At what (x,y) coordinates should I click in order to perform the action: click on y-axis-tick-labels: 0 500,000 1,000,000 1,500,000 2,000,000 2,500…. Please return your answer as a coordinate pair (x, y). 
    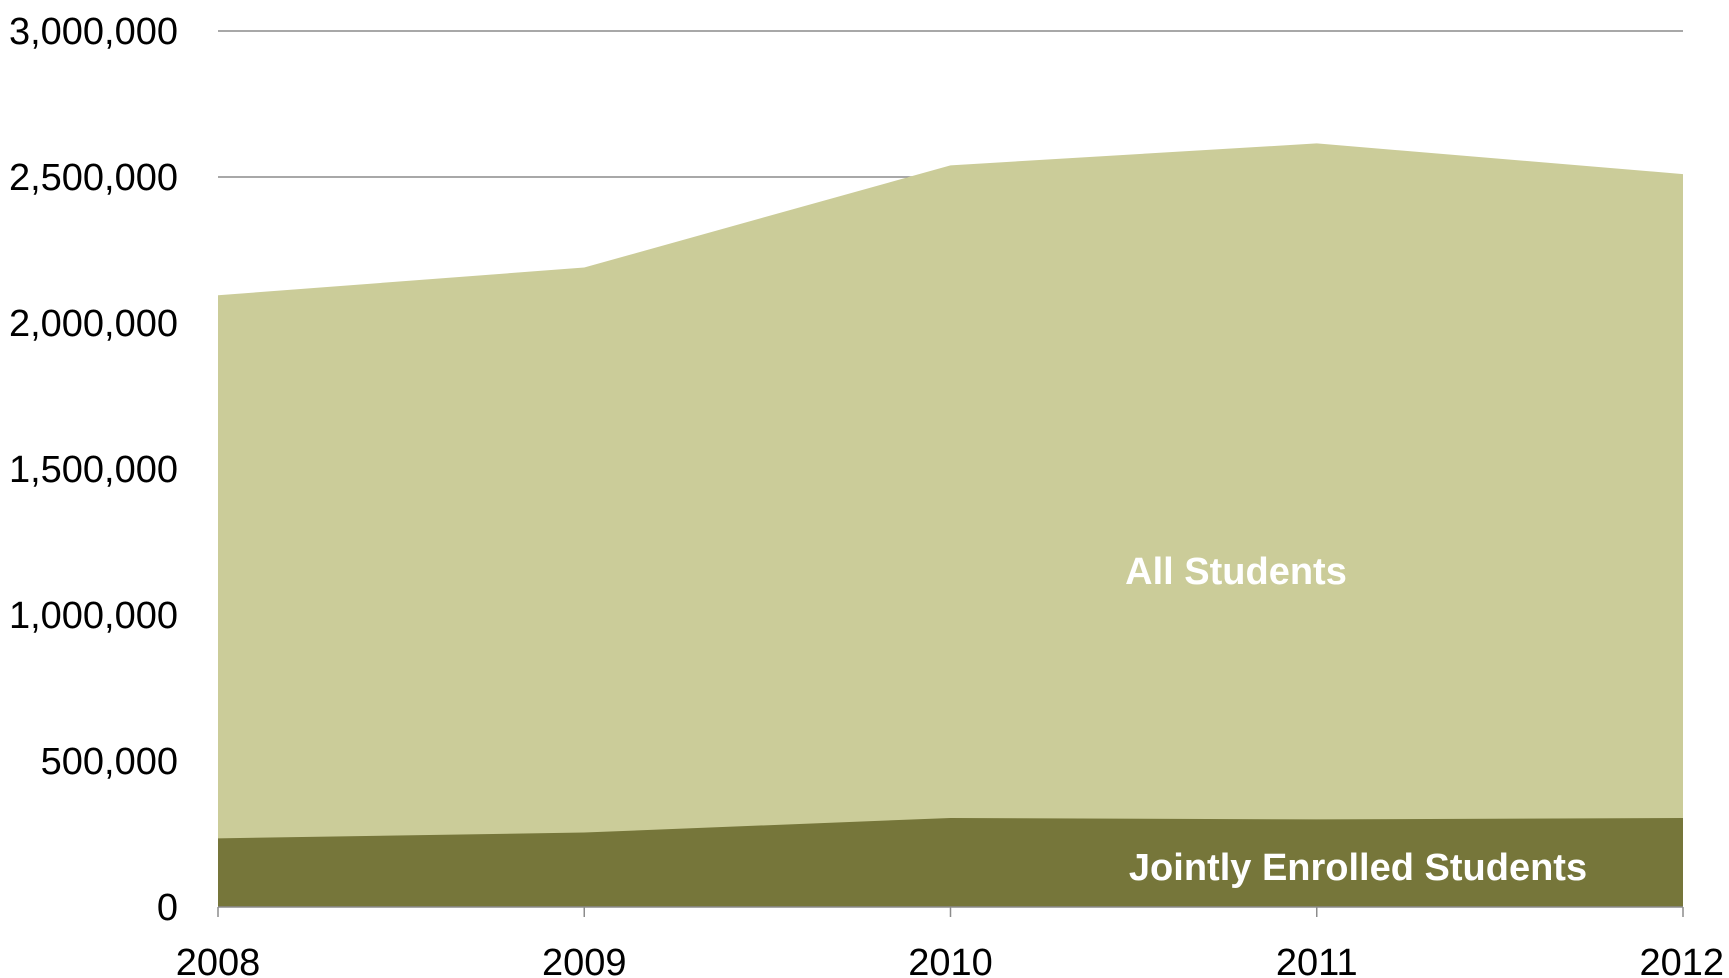
    Looking at the image, I should click on (93, 470).